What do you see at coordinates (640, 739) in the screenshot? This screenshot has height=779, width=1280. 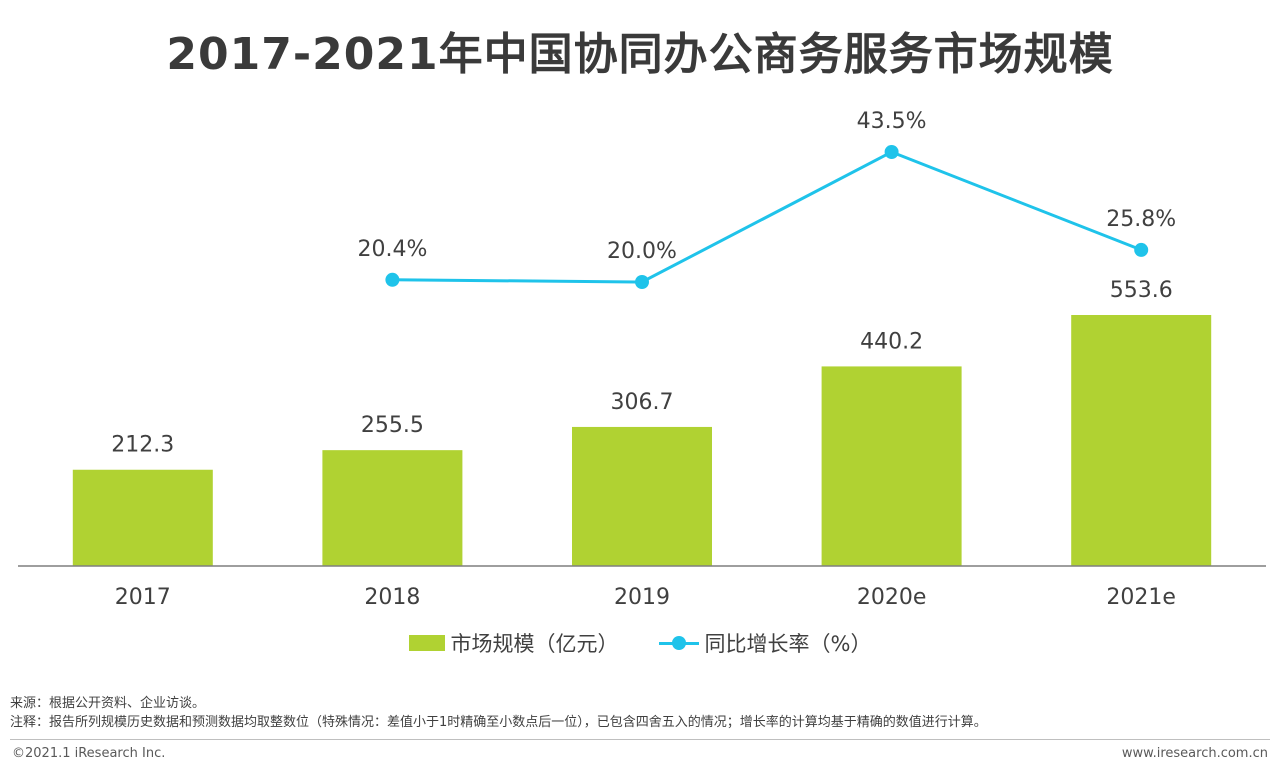 I see `footer-divider` at bounding box center [640, 739].